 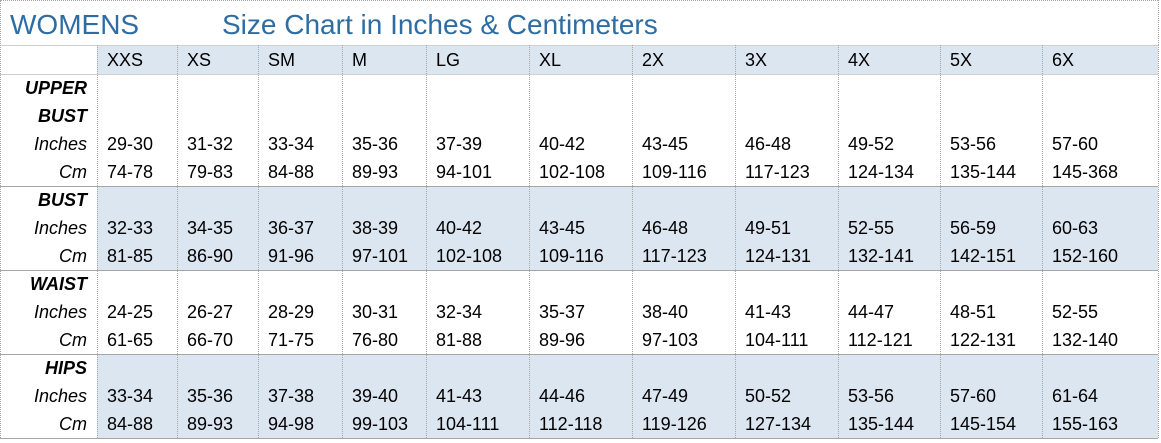 I want to click on title: WOMENS, so click(x=75, y=24).